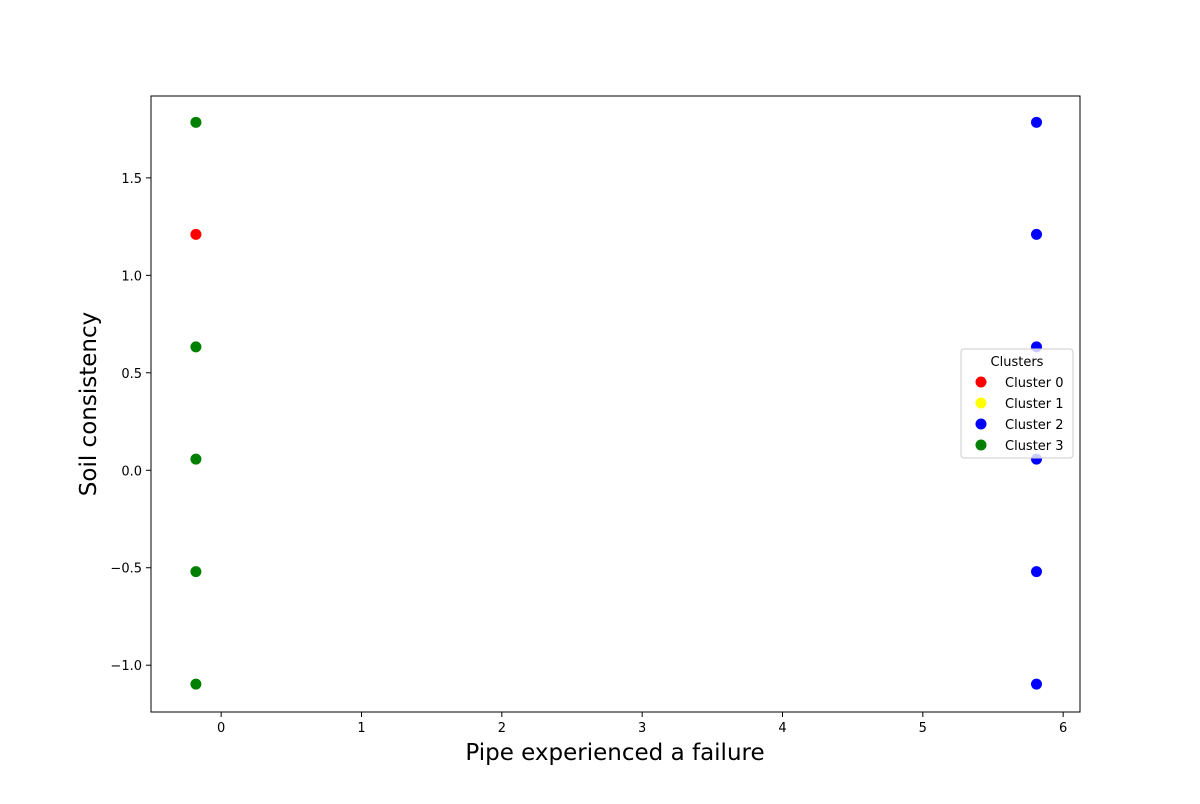 Image resolution: width=1200 pixels, height=804 pixels. What do you see at coordinates (126, 569) in the screenshot?
I see `y-tick-label: −0.5` at bounding box center [126, 569].